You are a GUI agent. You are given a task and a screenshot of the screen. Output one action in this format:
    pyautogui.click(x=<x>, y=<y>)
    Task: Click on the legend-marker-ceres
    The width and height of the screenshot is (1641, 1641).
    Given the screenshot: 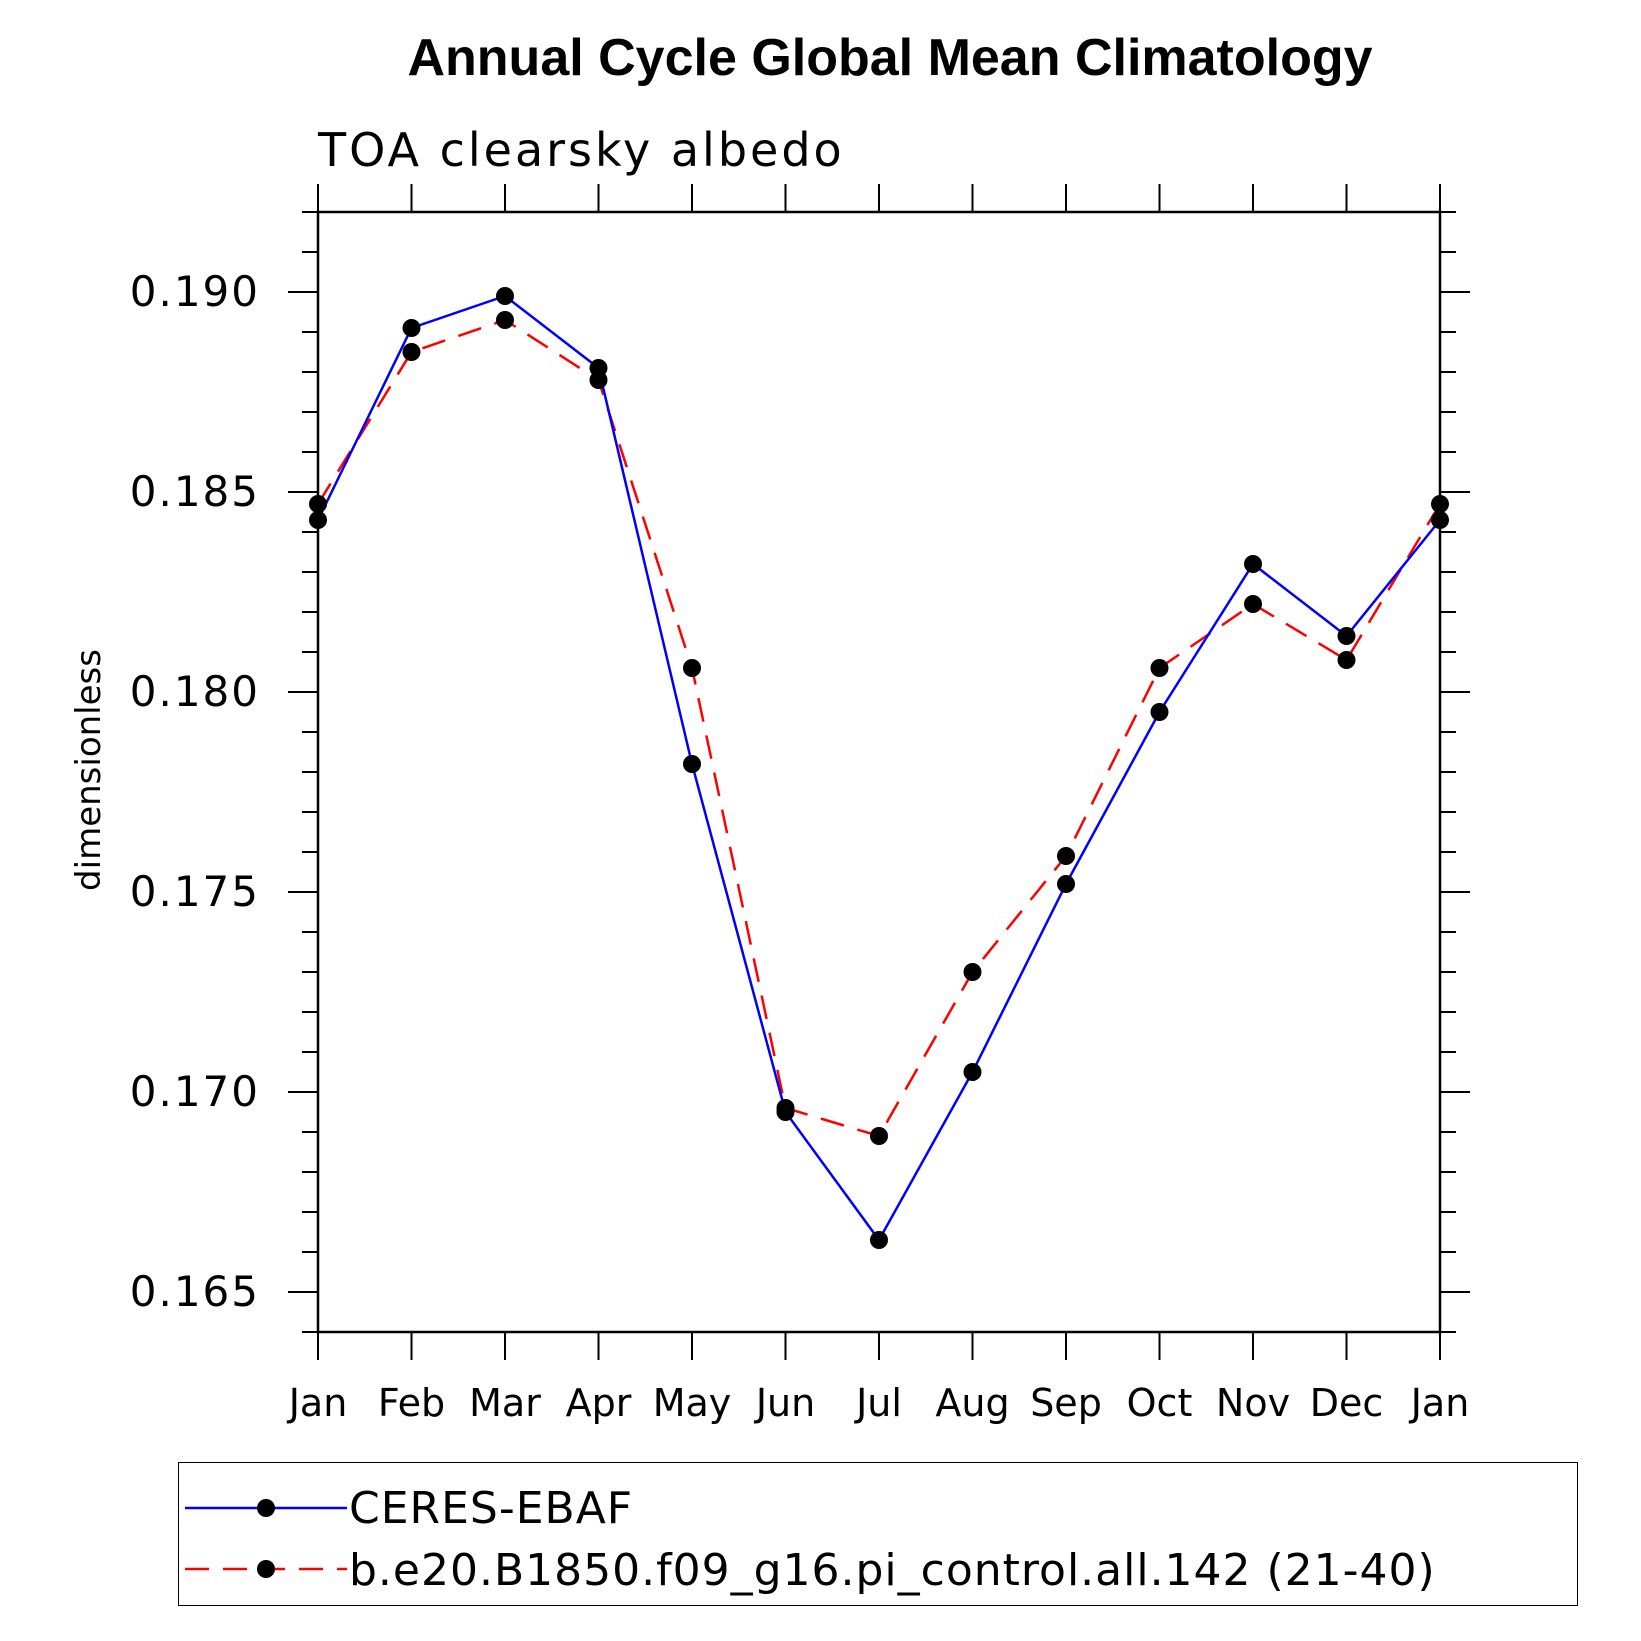 What is the action you would take?
    pyautogui.click(x=266, y=1508)
    